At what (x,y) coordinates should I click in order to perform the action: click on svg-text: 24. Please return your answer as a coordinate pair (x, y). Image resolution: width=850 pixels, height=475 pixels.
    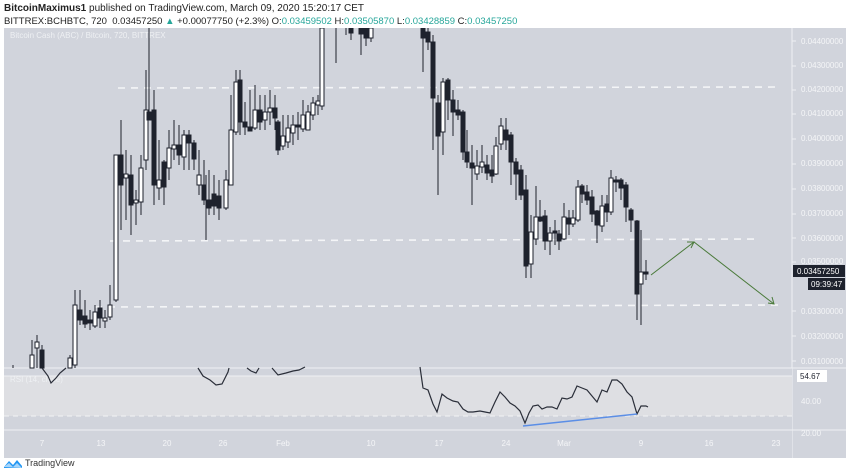
    Looking at the image, I should click on (506, 443).